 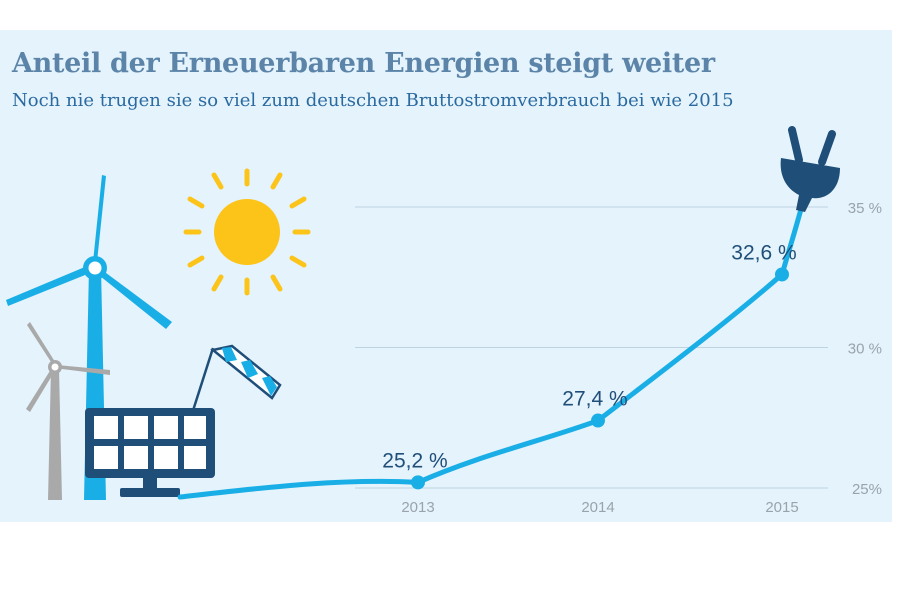 I want to click on x-tick-label: 2013, so click(x=417, y=507).